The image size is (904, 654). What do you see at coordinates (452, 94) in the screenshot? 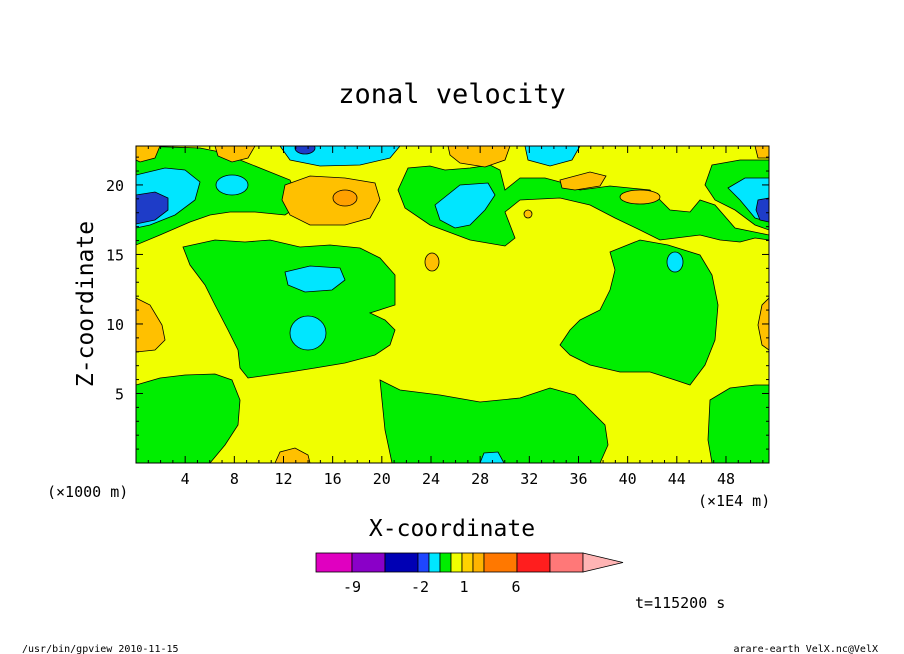
I see `chart-title: zonal velocity` at bounding box center [452, 94].